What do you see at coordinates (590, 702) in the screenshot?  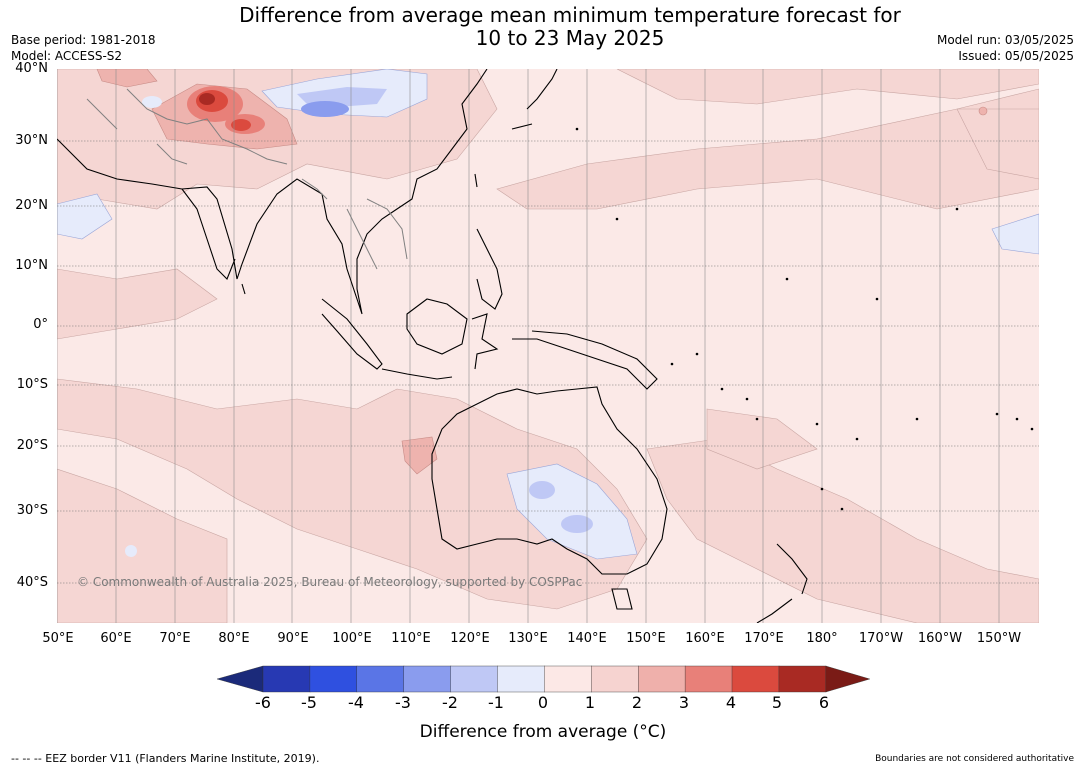 I see `colorbar-tick-1: 1` at bounding box center [590, 702].